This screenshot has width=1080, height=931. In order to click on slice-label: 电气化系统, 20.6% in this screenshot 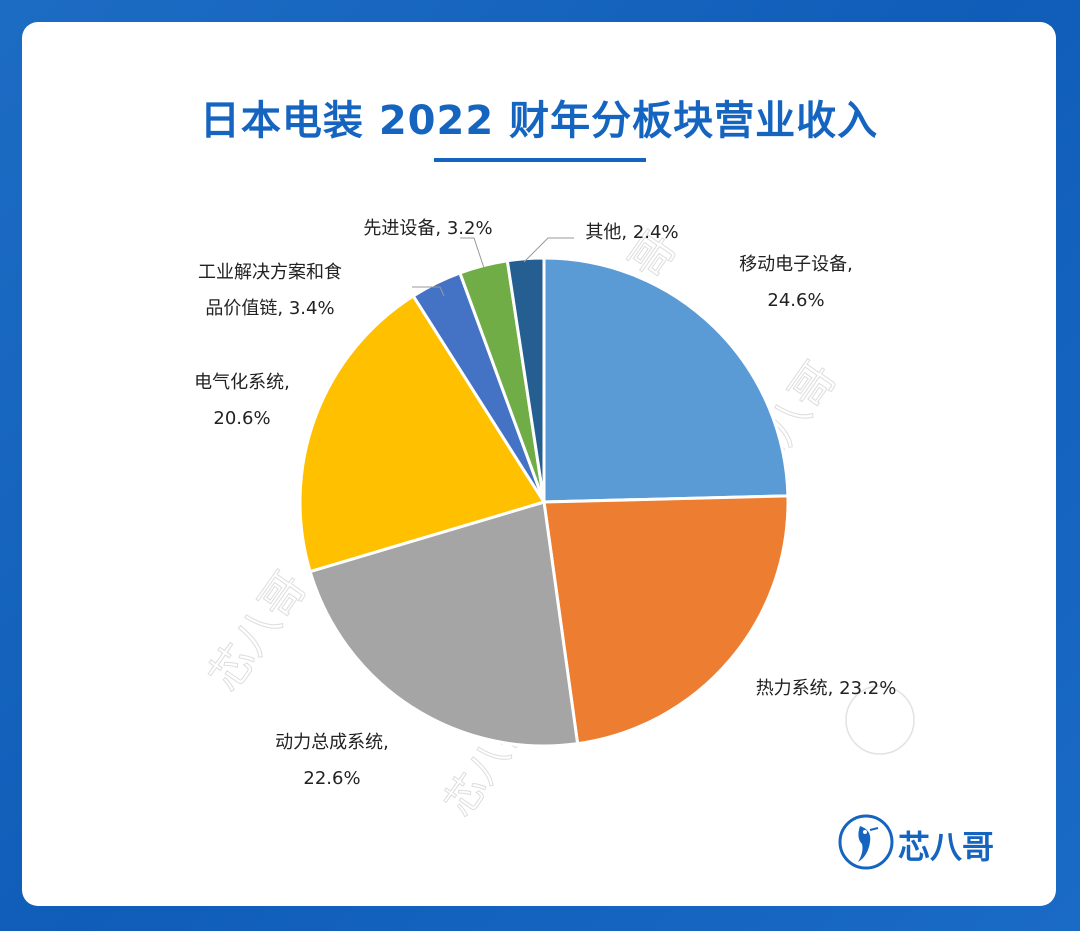, I will do `click(242, 400)`.